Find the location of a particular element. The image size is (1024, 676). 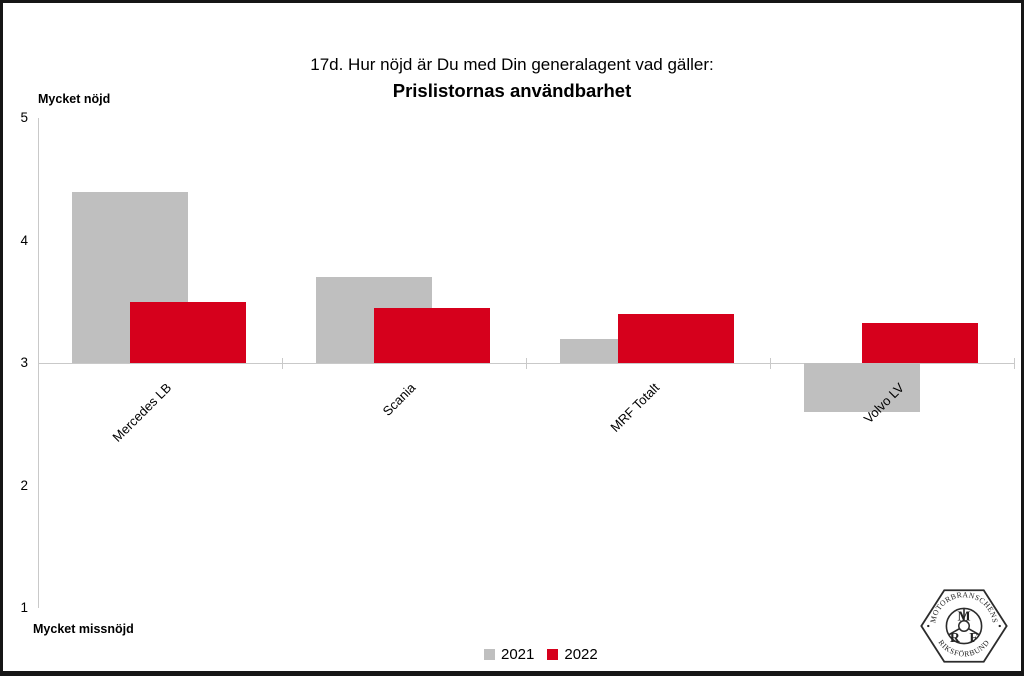

mrf-logo: MOTORBRANSCHENS RIKSFÖRBUND M R F is located at coordinates (964, 626).